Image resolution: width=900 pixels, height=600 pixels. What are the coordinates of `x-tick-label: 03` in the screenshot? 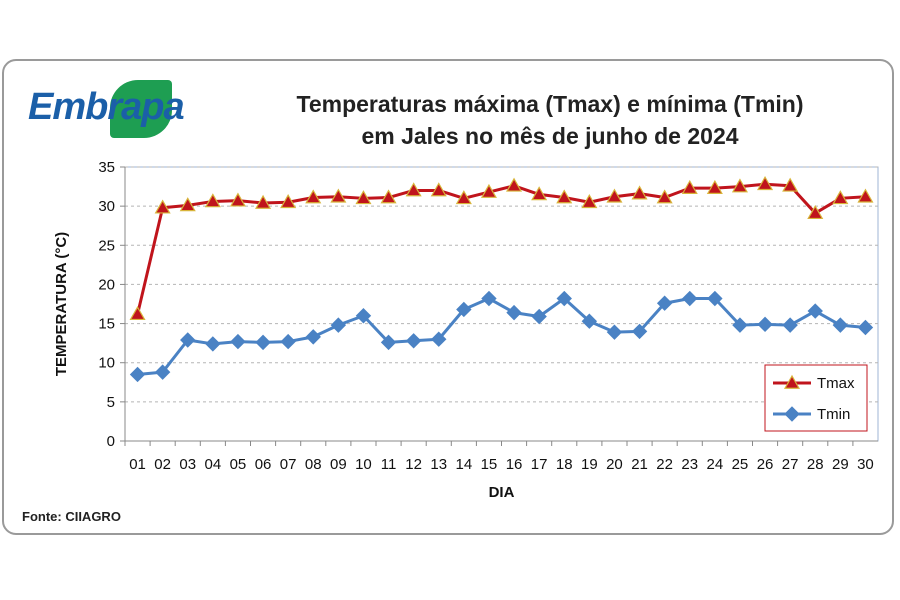 It's located at (187, 464).